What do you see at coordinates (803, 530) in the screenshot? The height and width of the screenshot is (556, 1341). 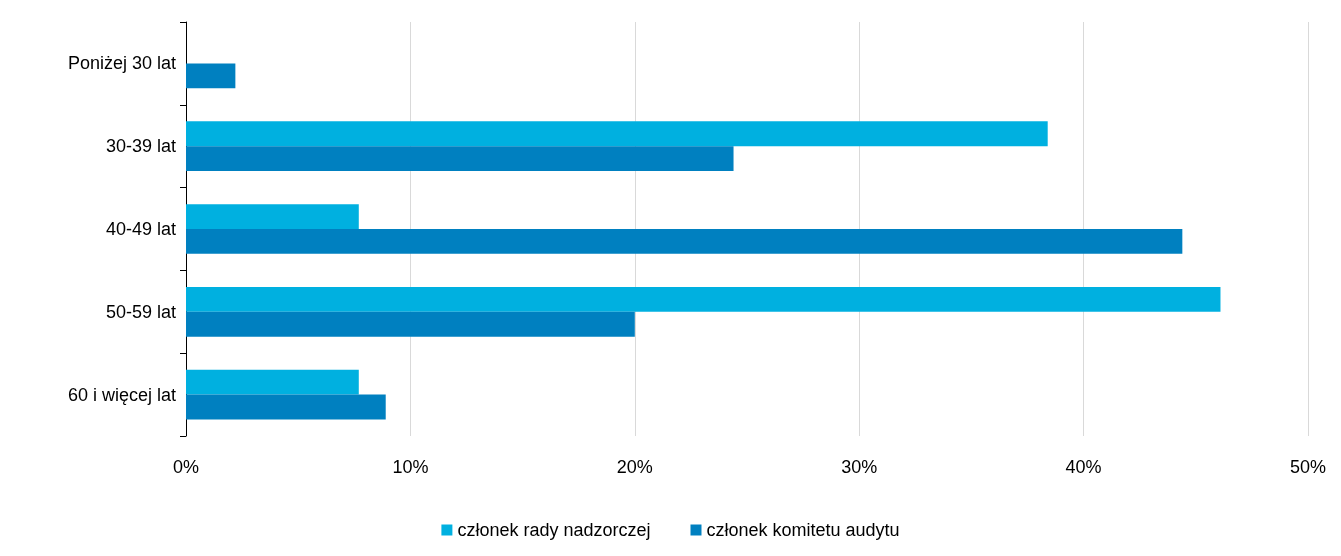 I see `legend-label: członek komitetu audytu` at bounding box center [803, 530].